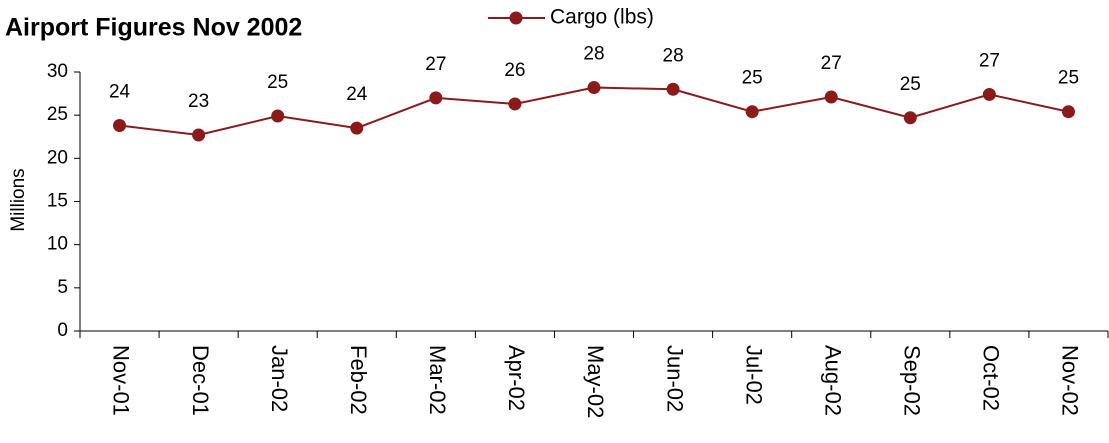 This screenshot has height=443, width=1109. I want to click on y-tick-label: 30, so click(57, 71).